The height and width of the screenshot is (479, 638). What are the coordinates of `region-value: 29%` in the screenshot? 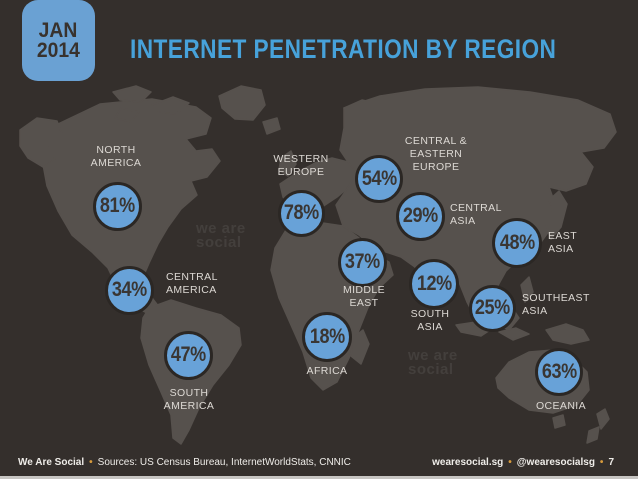 It's located at (420, 215).